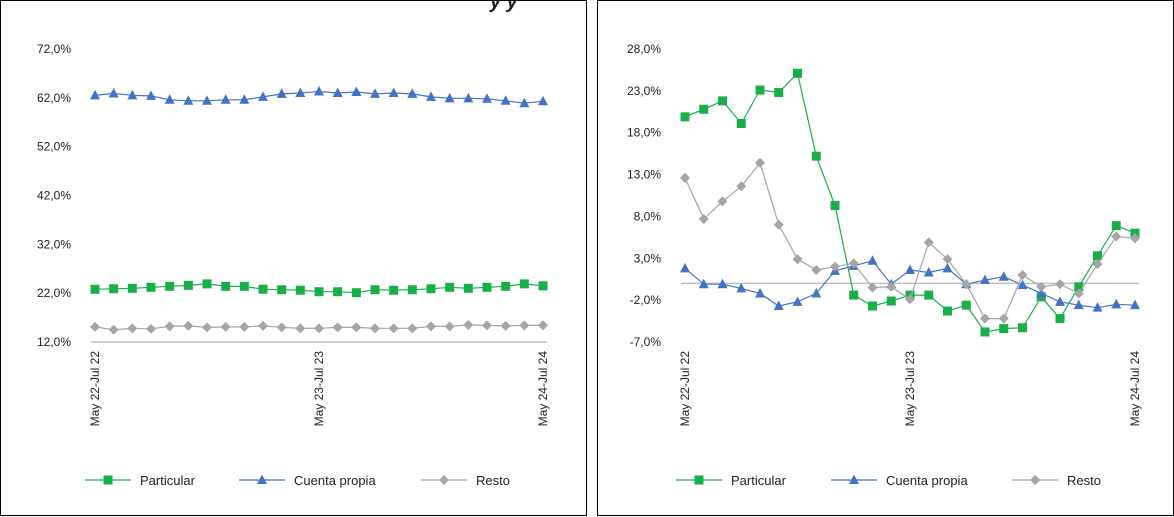 Image resolution: width=1174 pixels, height=517 pixels. I want to click on y-tick-label: 32,0%, so click(54, 244).